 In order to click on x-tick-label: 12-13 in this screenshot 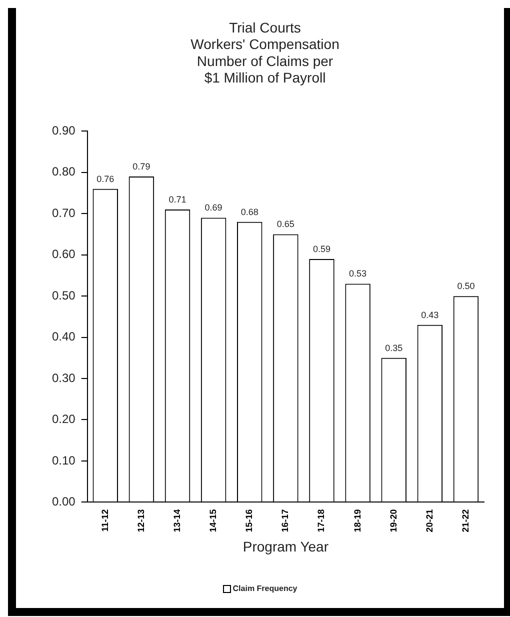, I will do `click(141, 520)`.